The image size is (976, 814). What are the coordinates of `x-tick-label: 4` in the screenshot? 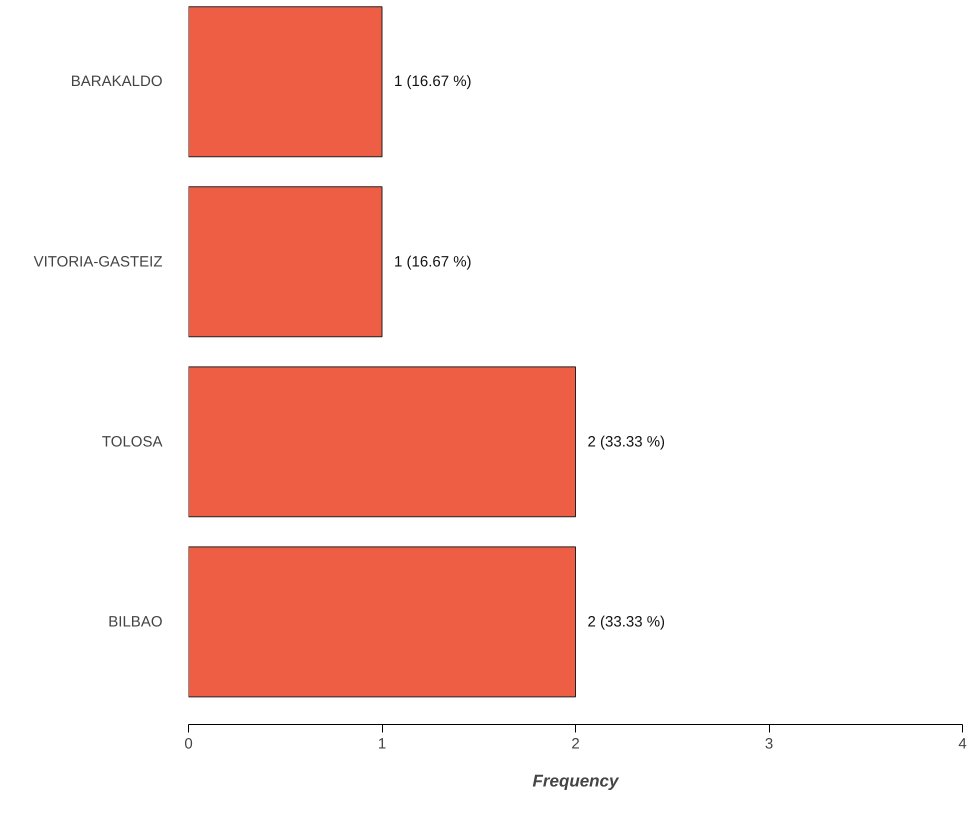 It's located at (962, 744).